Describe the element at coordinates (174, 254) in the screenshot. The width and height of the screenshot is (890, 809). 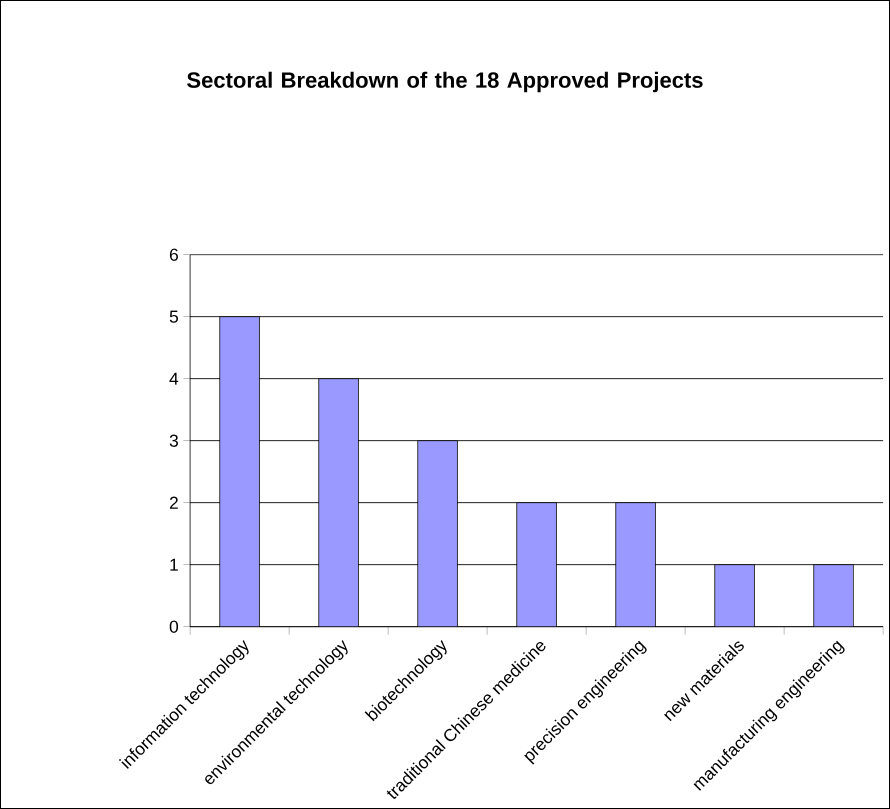
I see `y-tick-label: 6` at that location.